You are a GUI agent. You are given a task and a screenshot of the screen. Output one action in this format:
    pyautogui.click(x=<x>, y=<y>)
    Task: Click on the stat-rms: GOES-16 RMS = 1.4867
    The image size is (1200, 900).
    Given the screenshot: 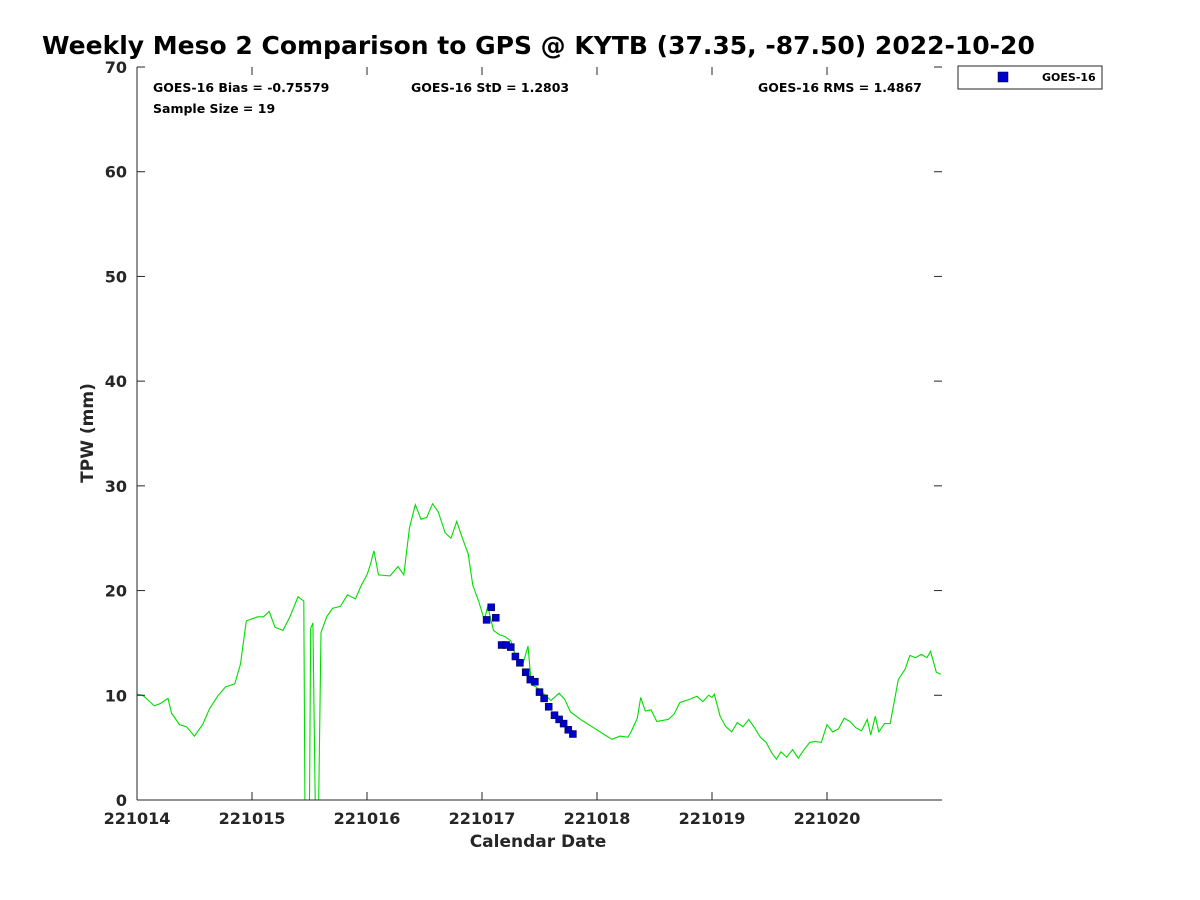 What is the action you would take?
    pyautogui.click(x=840, y=87)
    